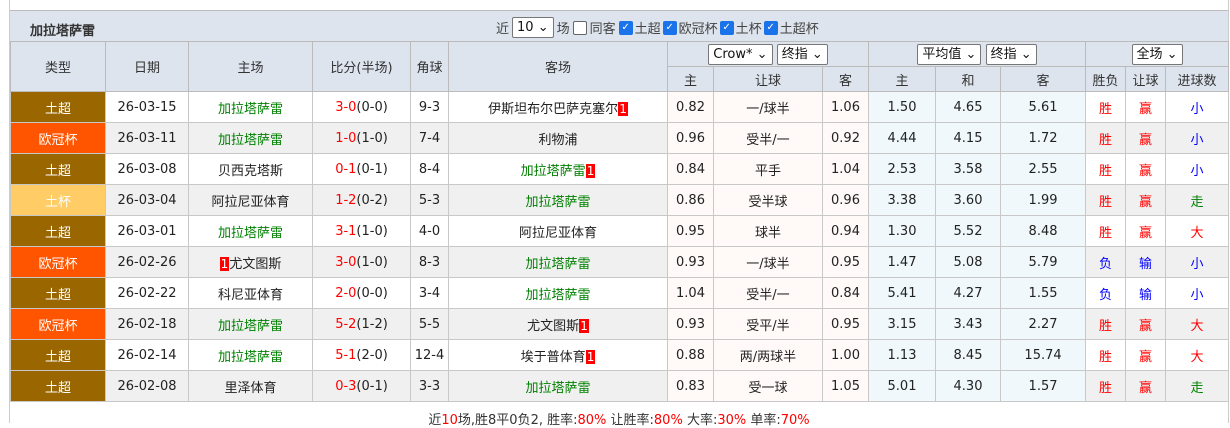 This screenshot has height=428, width=1230. What do you see at coordinates (1043, 293) in the screenshot?
I see `euro-away-odds: 1.55` at bounding box center [1043, 293].